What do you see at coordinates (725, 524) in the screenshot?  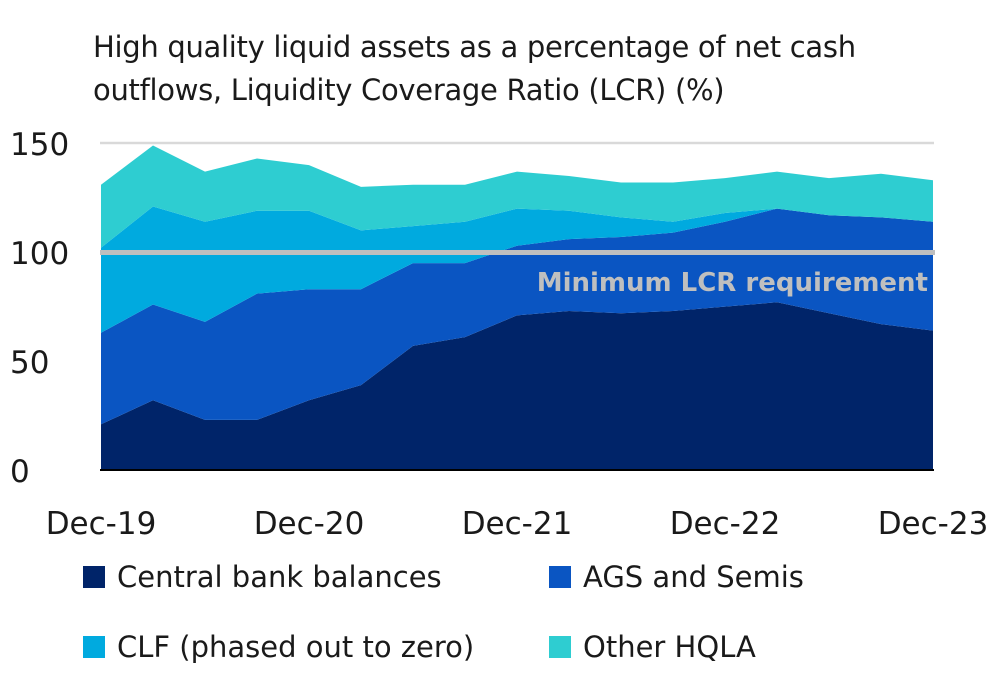 I see `x-tick-dec-22: Dec-22` at bounding box center [725, 524].